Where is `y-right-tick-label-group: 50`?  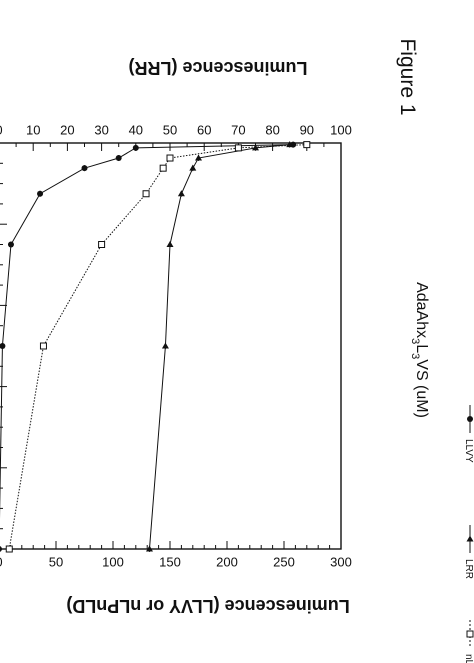
y-right-tick-label-group: 50 is located at coordinates (56, 562).